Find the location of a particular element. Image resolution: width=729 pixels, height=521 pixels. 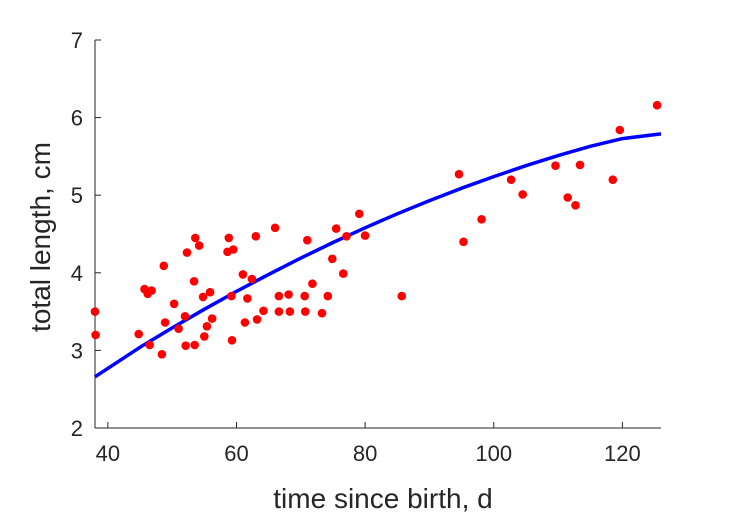

y-axis-label: total length, cm is located at coordinates (40, 237).